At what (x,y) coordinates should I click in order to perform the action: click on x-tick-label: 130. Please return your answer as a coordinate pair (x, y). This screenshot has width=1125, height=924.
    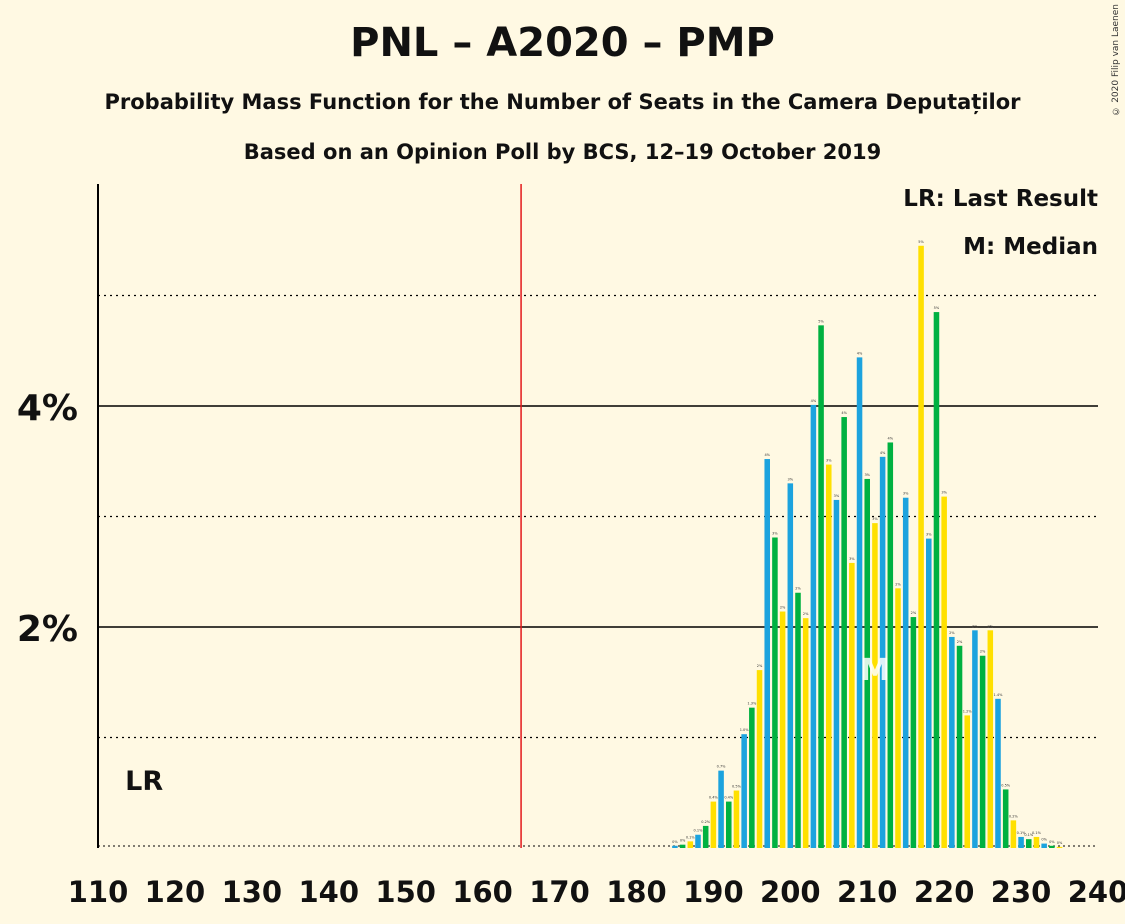
    Looking at the image, I should click on (252, 892).